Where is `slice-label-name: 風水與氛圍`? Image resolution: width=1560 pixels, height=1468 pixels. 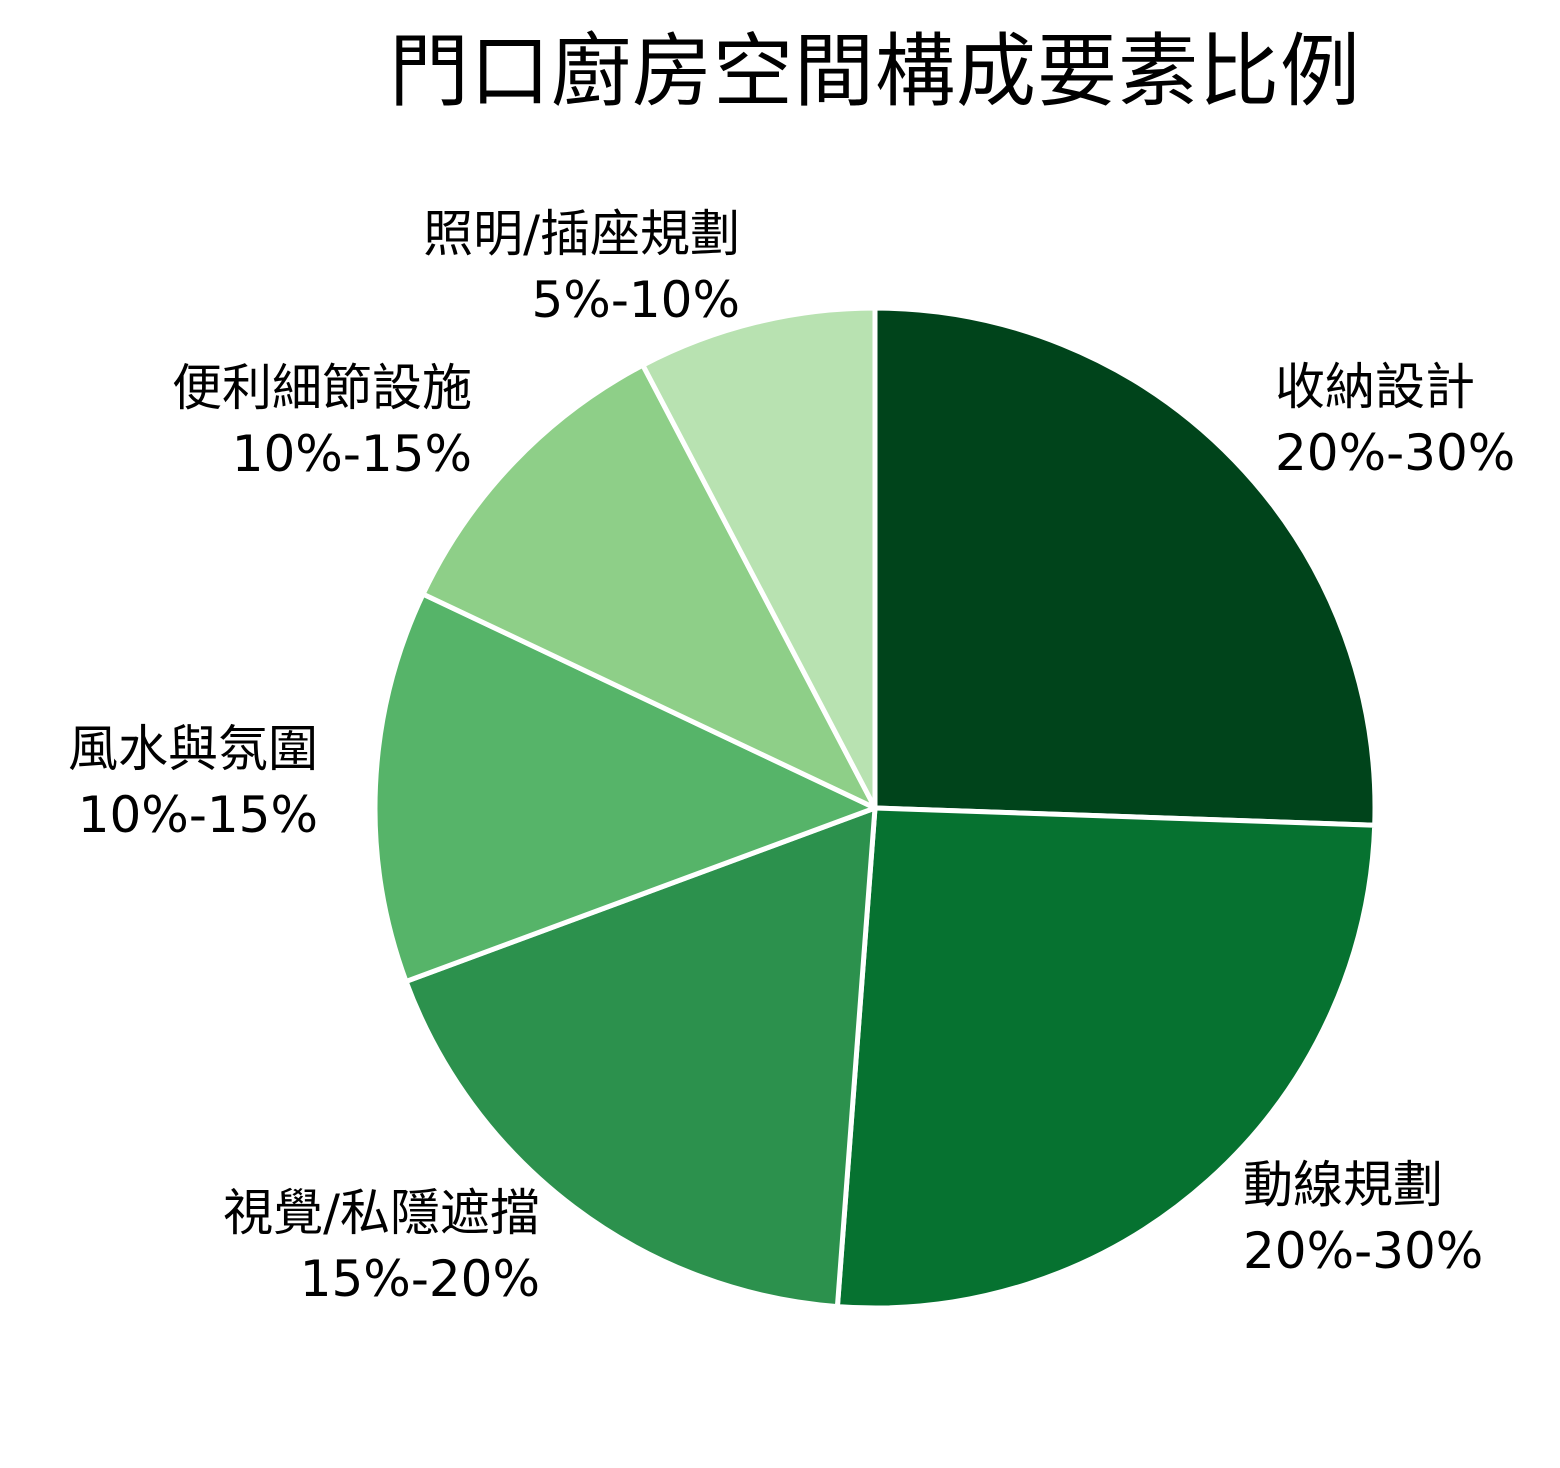
slice-label-name: 風水與氛圍 is located at coordinates (193, 749).